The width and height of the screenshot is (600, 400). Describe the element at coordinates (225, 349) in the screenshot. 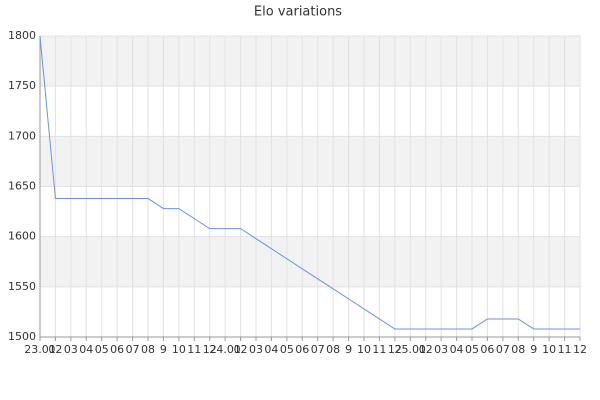

I see `x-tick-label: 24.01` at that location.